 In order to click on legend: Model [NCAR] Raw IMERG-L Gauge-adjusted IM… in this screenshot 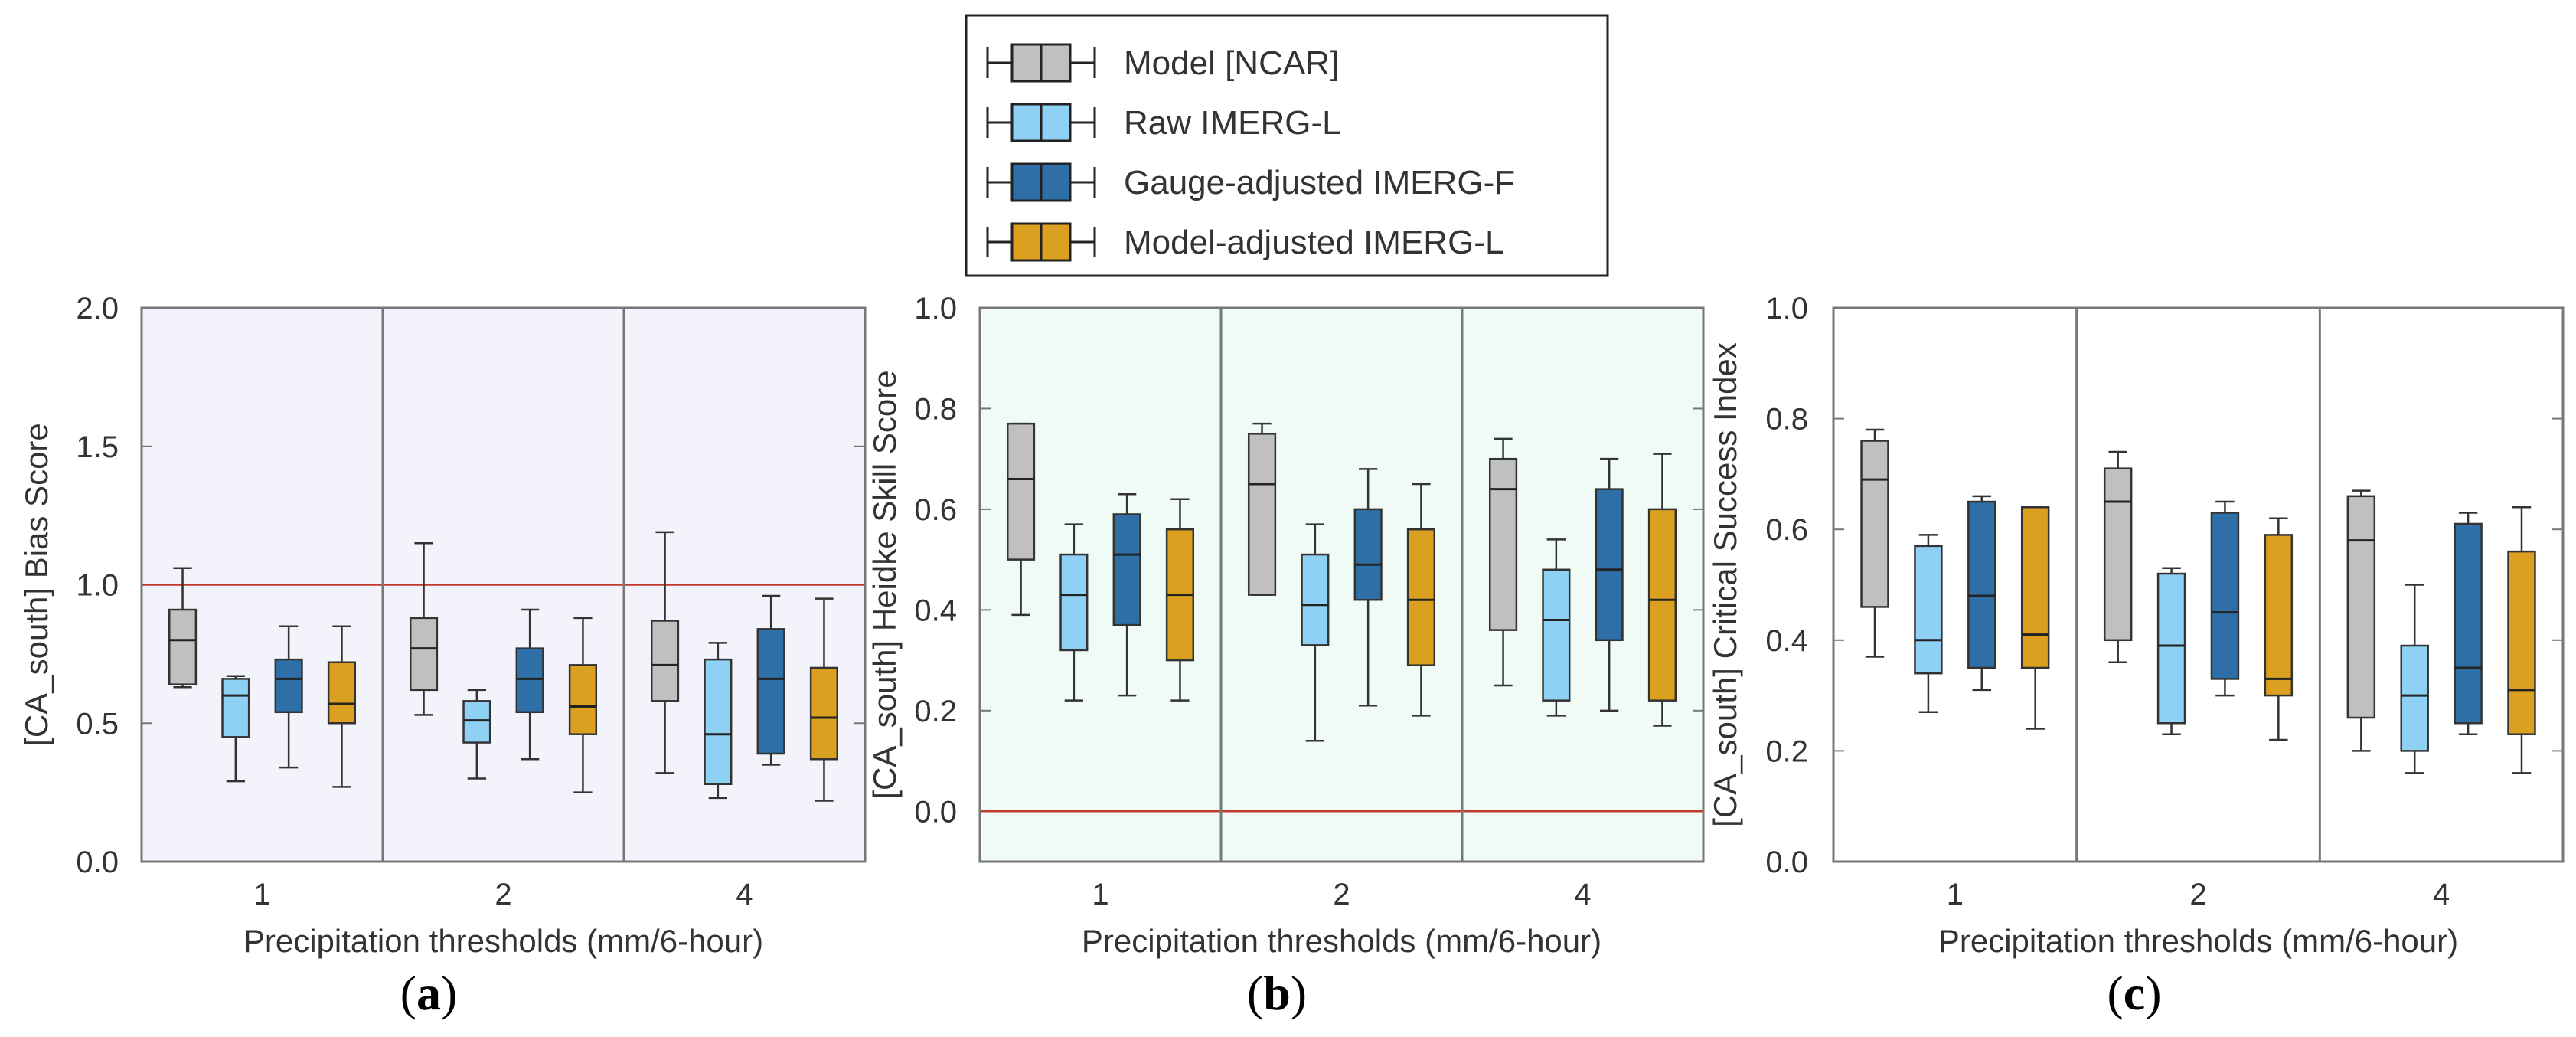, I will do `click(1287, 145)`.